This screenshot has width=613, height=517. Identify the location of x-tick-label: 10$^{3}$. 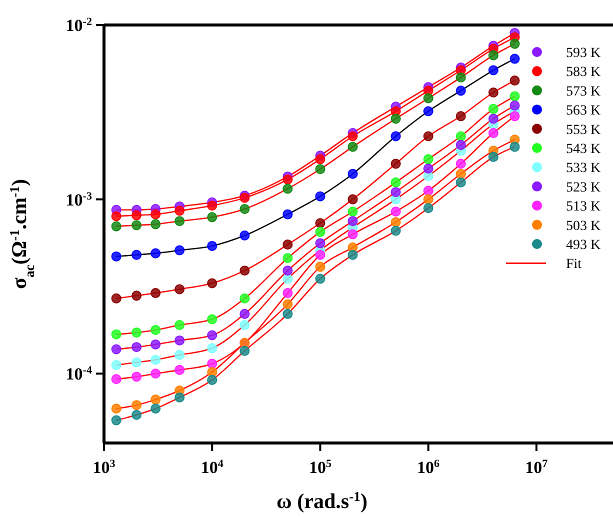
(104, 467).